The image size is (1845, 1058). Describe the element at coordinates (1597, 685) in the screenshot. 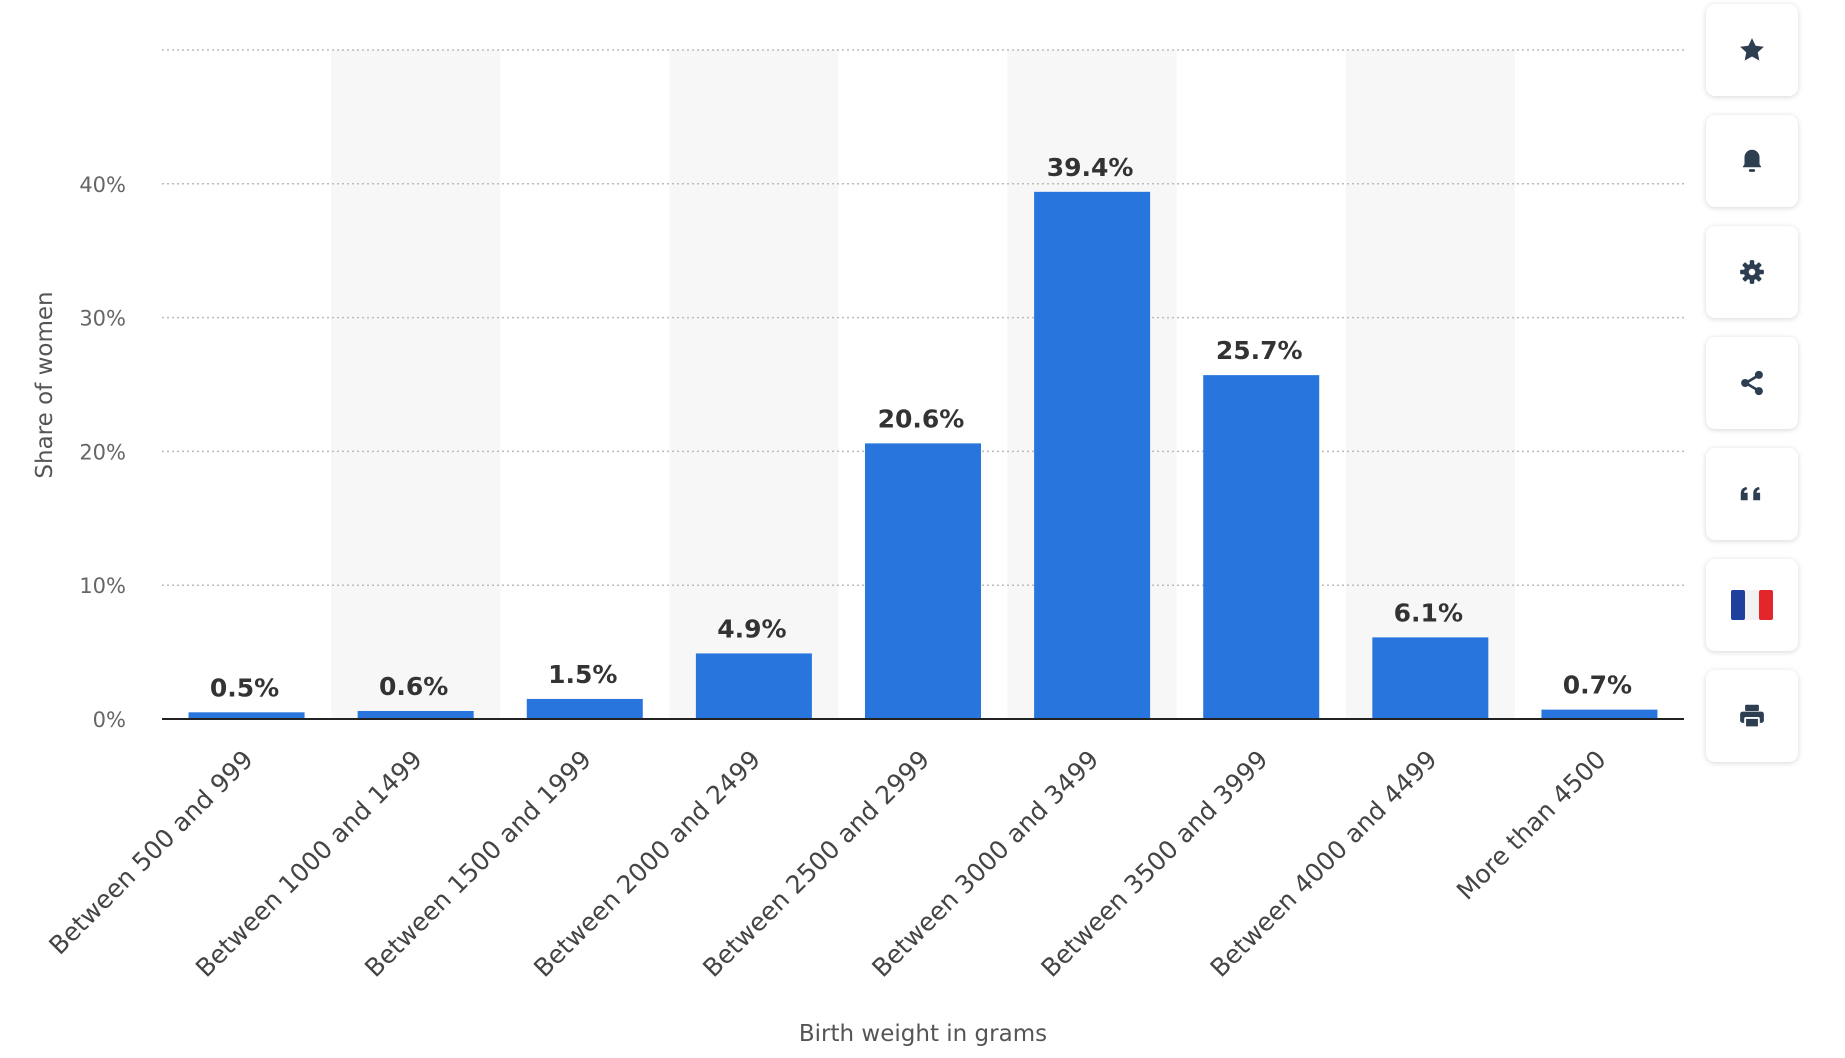

I see `value-label: 0.7%` at that location.